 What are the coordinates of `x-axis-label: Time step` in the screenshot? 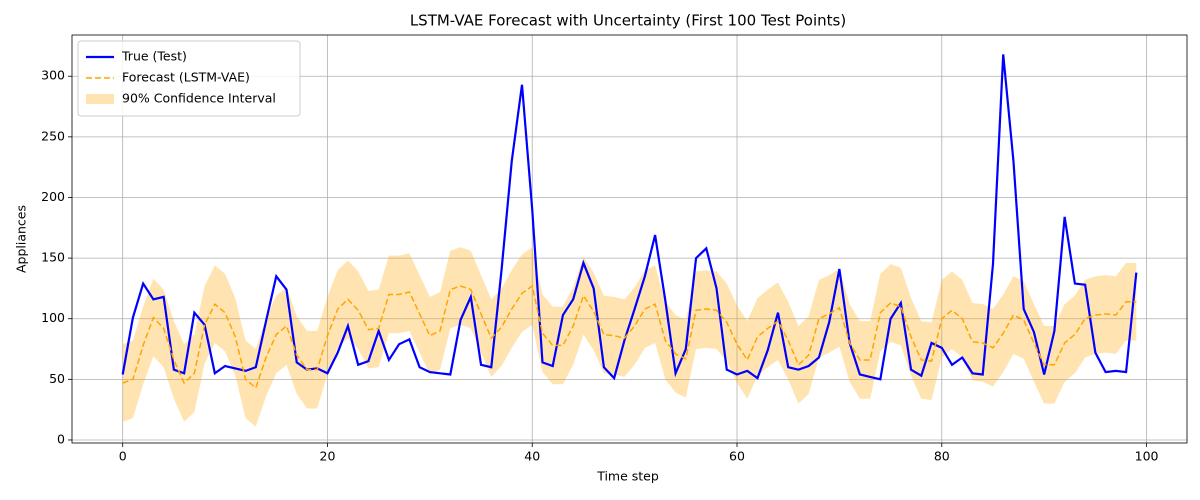 It's located at (627, 476).